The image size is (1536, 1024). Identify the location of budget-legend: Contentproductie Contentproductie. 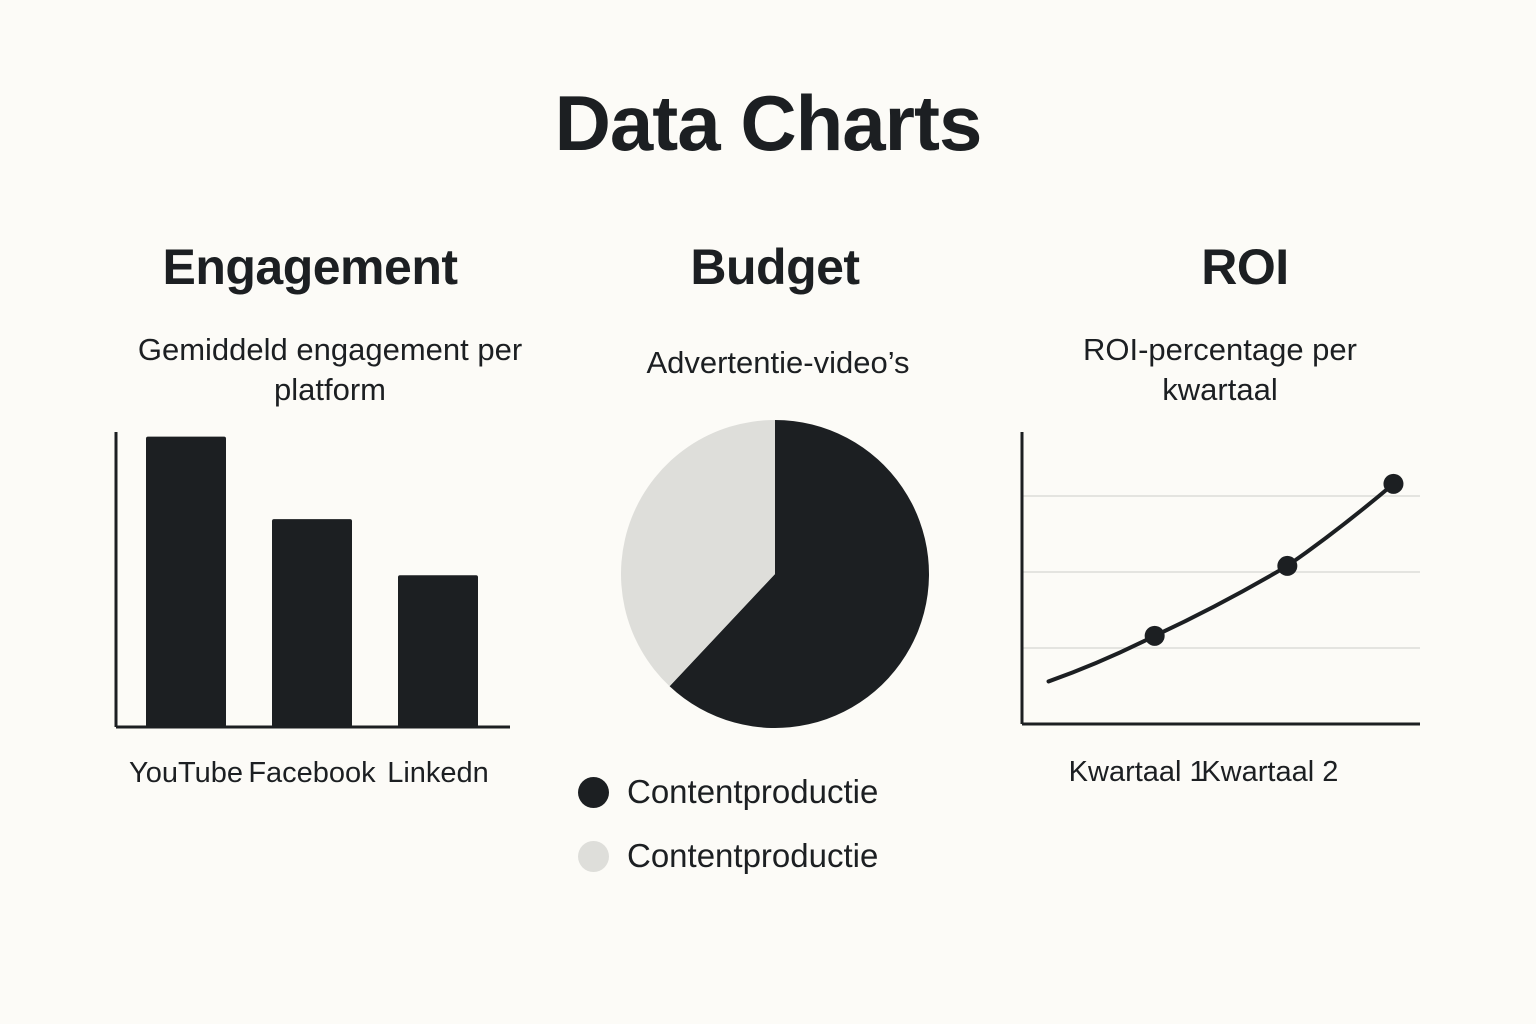
(788, 824).